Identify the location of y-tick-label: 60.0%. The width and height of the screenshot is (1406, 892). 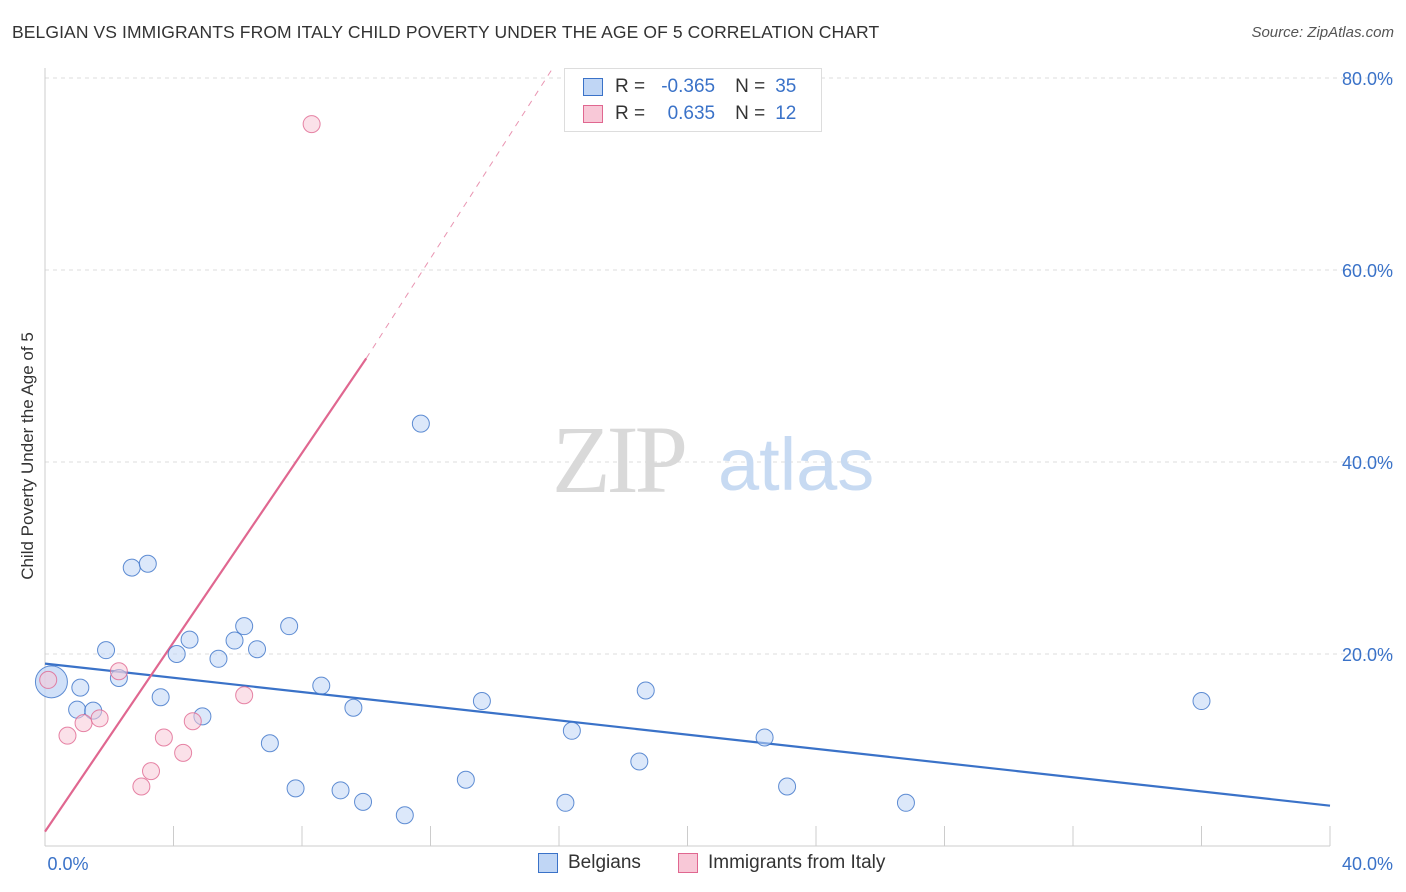
(1367, 271).